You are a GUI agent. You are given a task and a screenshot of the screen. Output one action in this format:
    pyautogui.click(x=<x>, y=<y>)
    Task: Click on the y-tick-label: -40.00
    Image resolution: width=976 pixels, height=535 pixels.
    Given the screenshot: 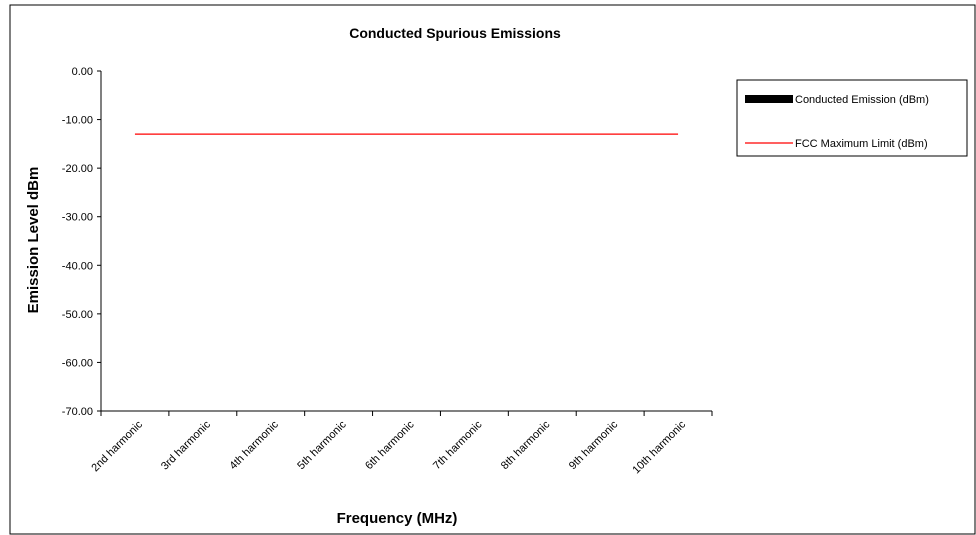 What is the action you would take?
    pyautogui.click(x=77, y=266)
    